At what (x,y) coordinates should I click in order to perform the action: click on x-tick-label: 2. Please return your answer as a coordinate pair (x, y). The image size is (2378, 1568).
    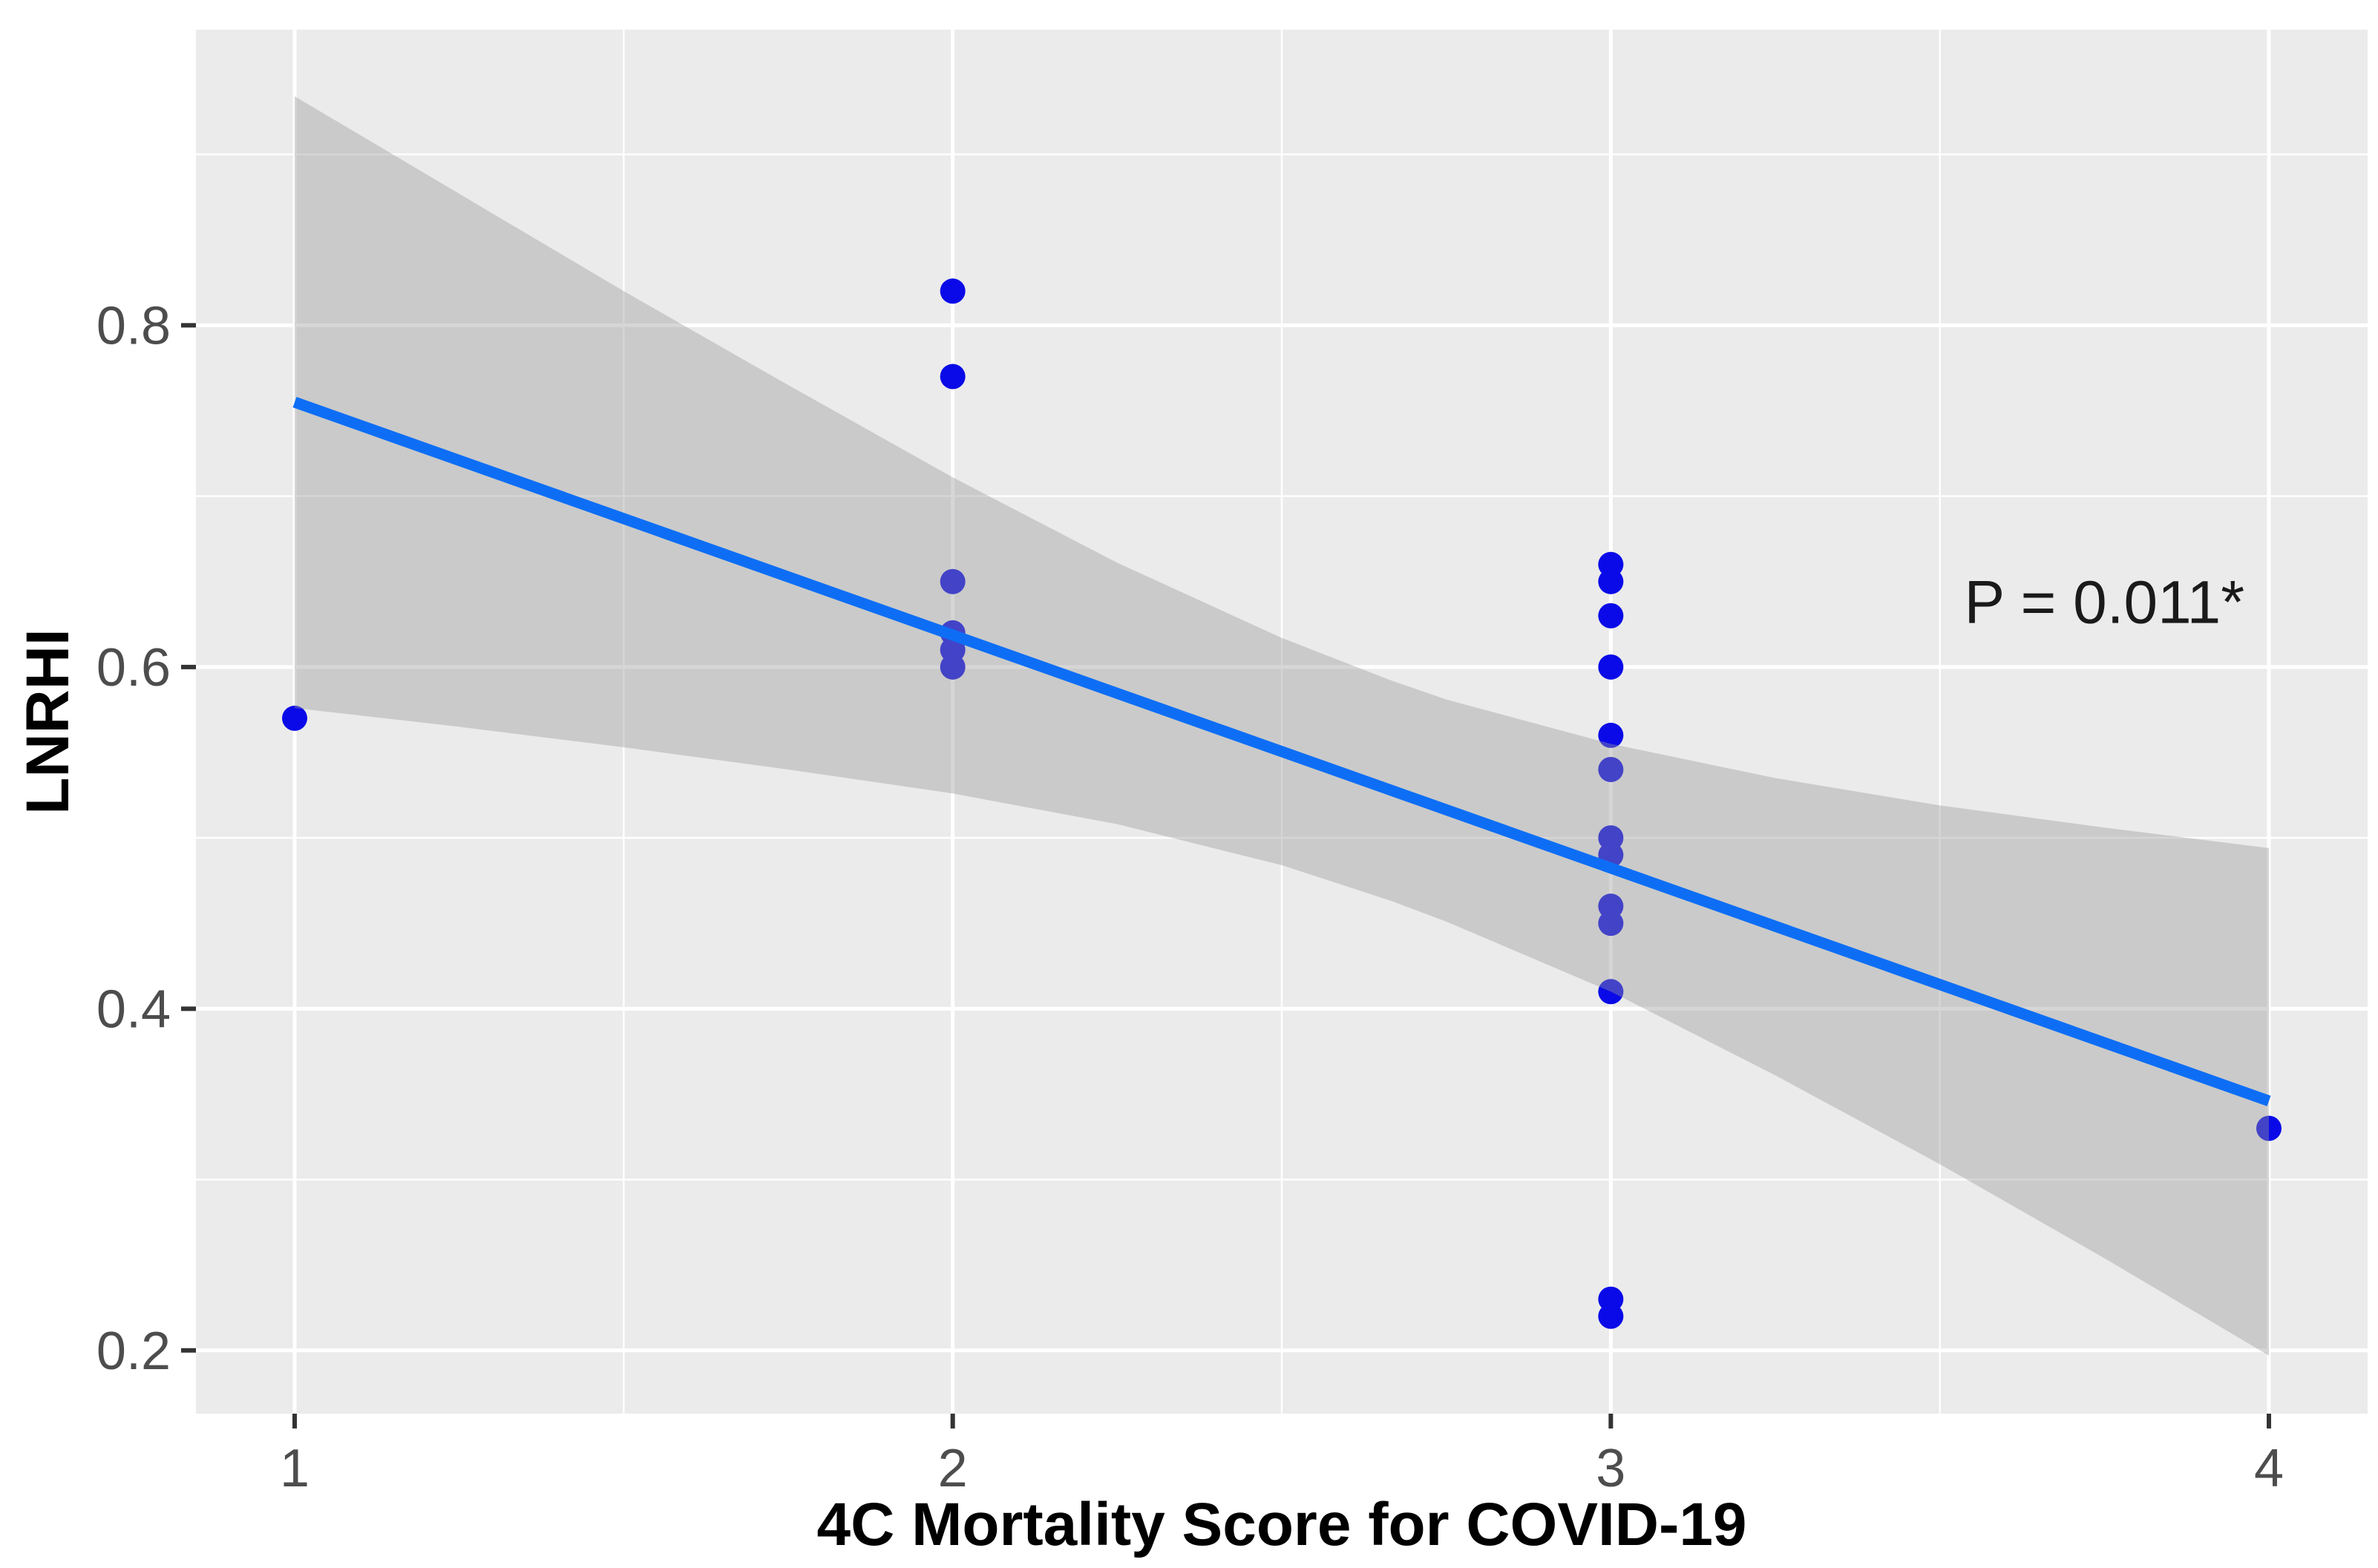
    Looking at the image, I should click on (953, 1468).